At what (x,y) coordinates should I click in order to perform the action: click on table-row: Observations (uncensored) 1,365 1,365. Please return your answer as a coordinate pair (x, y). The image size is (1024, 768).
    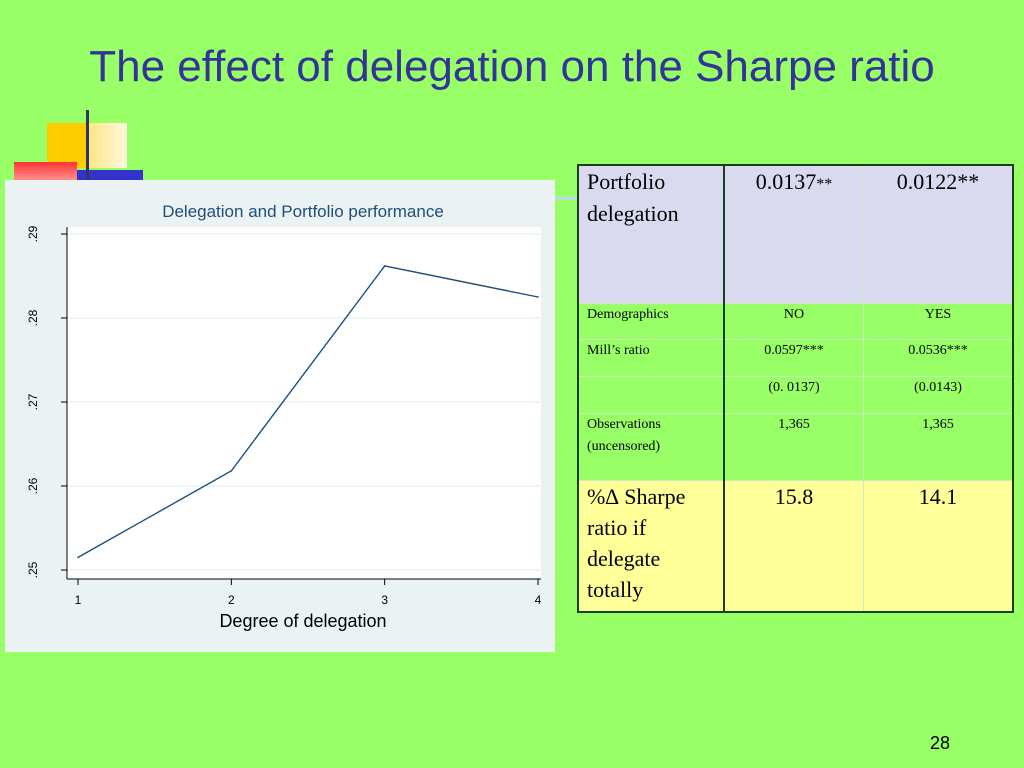
    Looking at the image, I should click on (795, 447).